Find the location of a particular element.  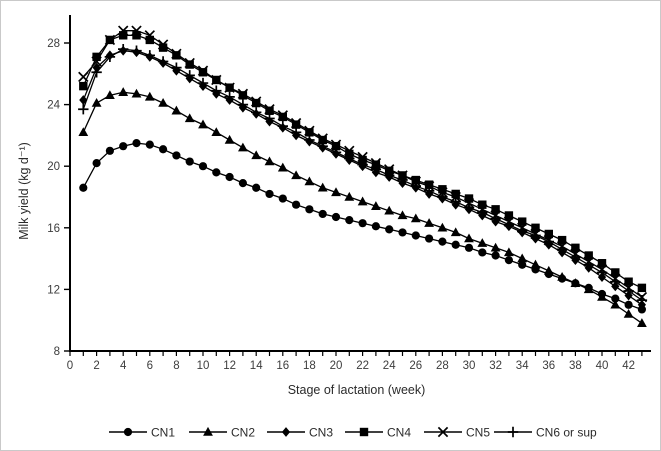

x-tick-label: 2 is located at coordinates (96, 366).